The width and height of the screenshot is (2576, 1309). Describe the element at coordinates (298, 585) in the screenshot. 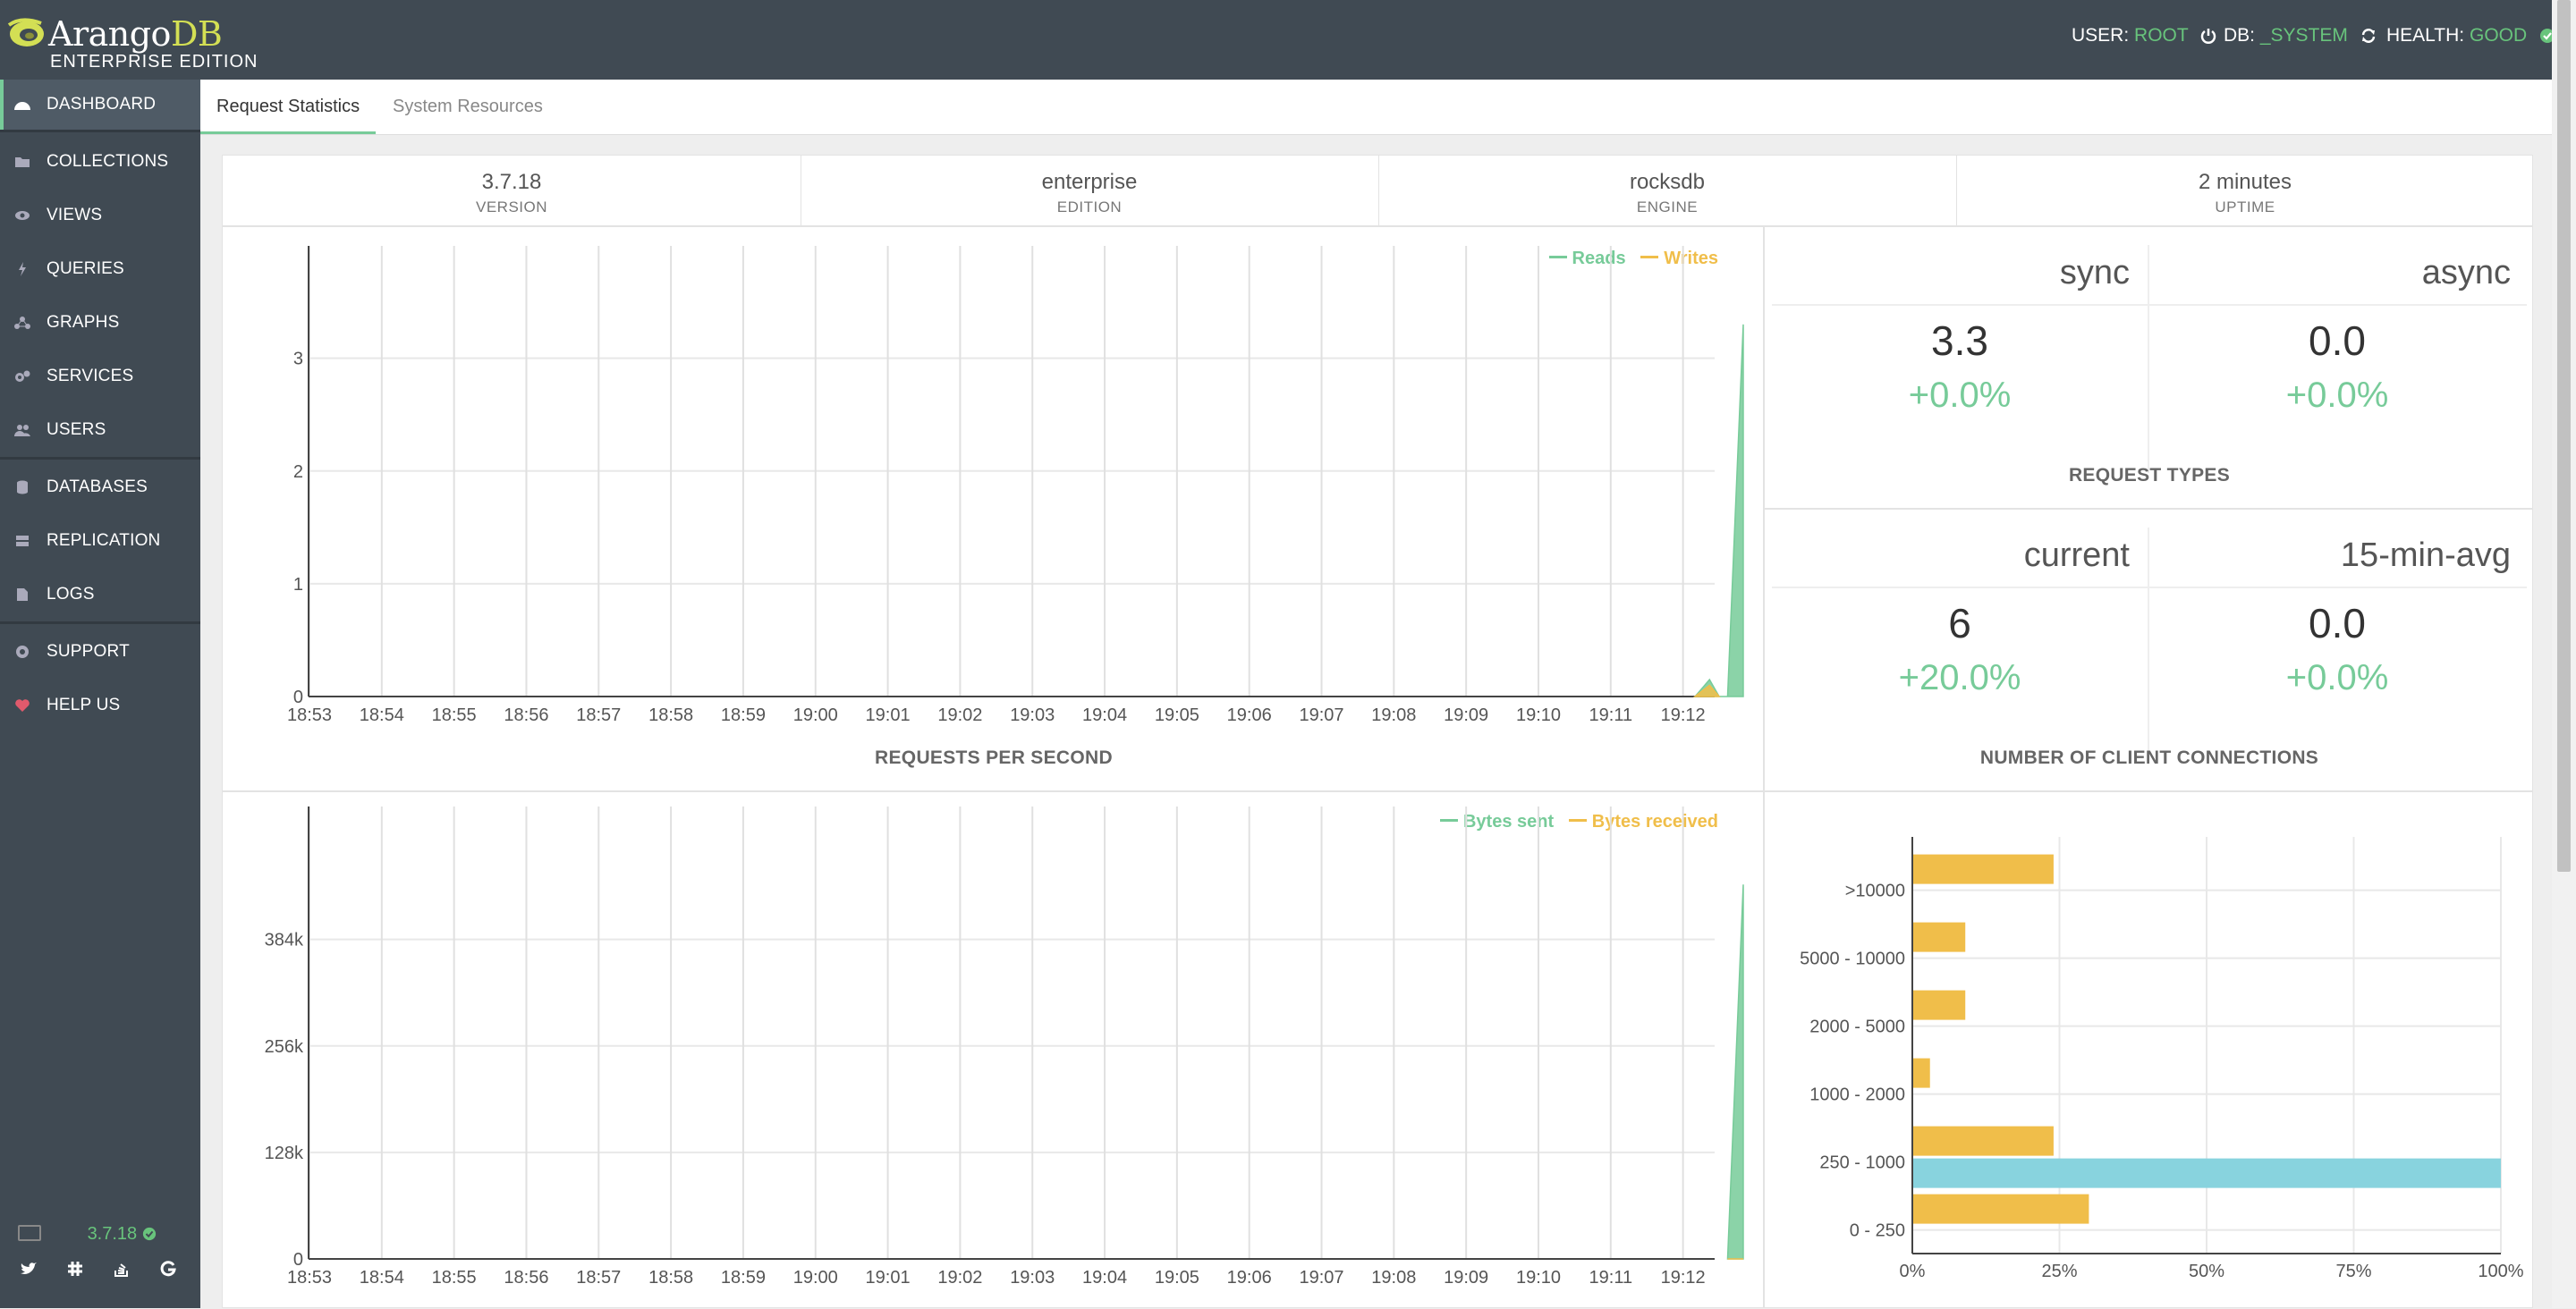

I see `y-tick-label: 1` at that location.